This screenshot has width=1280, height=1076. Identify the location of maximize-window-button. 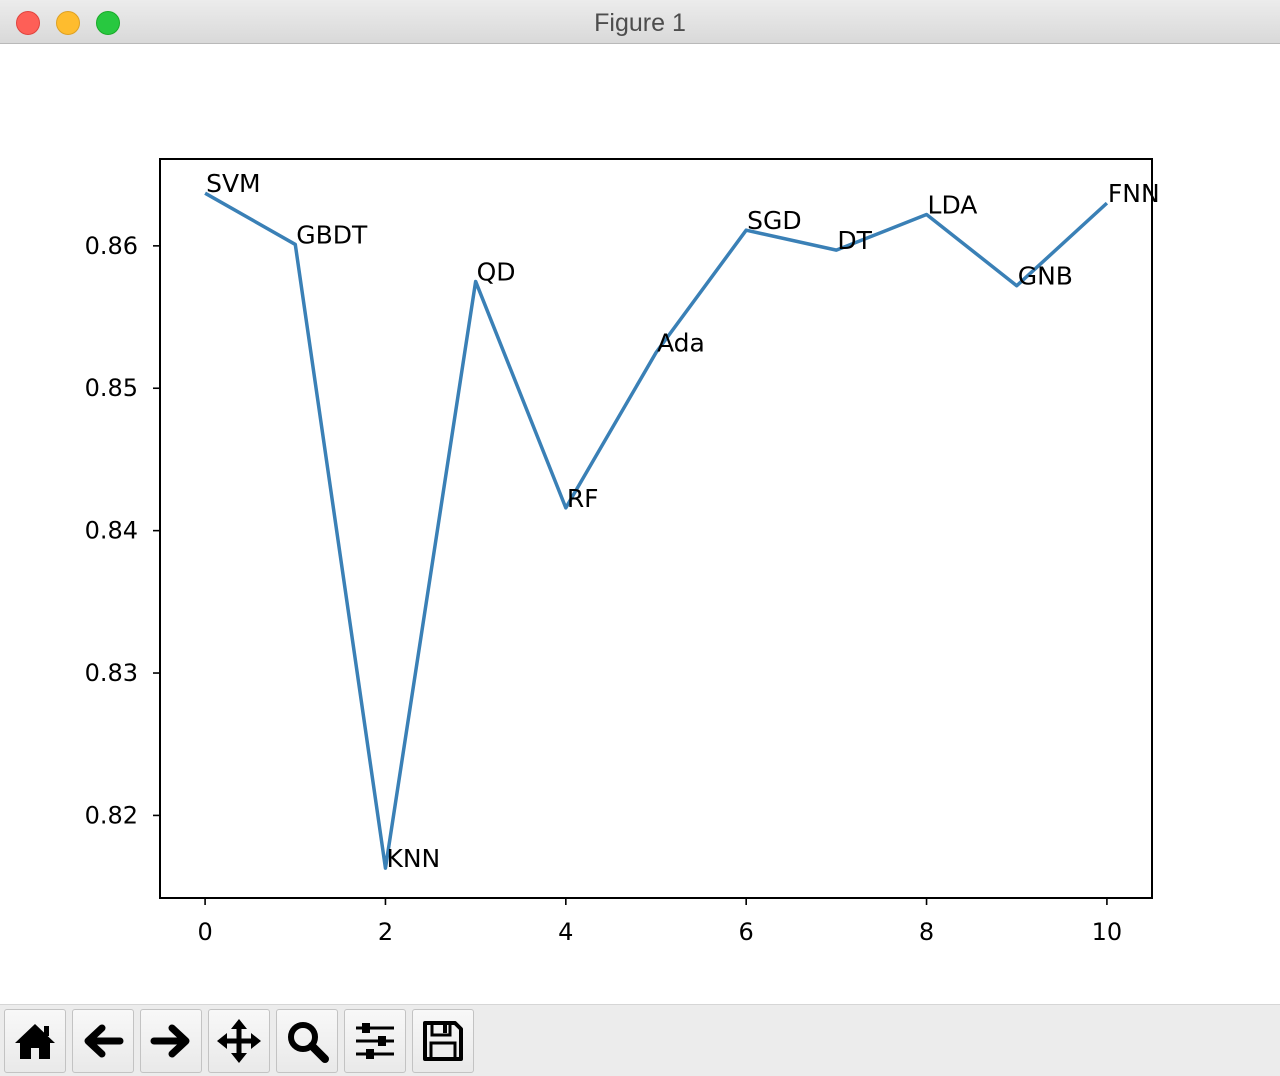
(108, 23).